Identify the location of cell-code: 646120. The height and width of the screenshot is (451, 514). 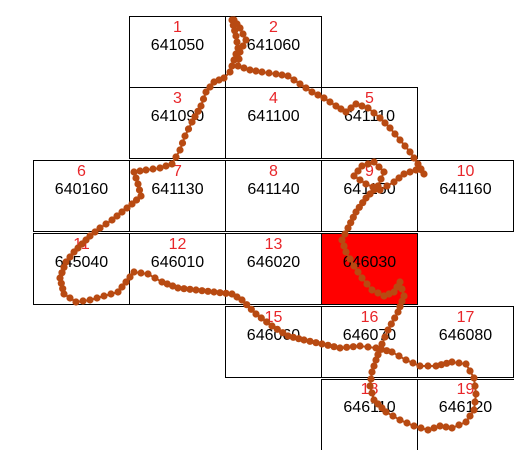
(465, 407).